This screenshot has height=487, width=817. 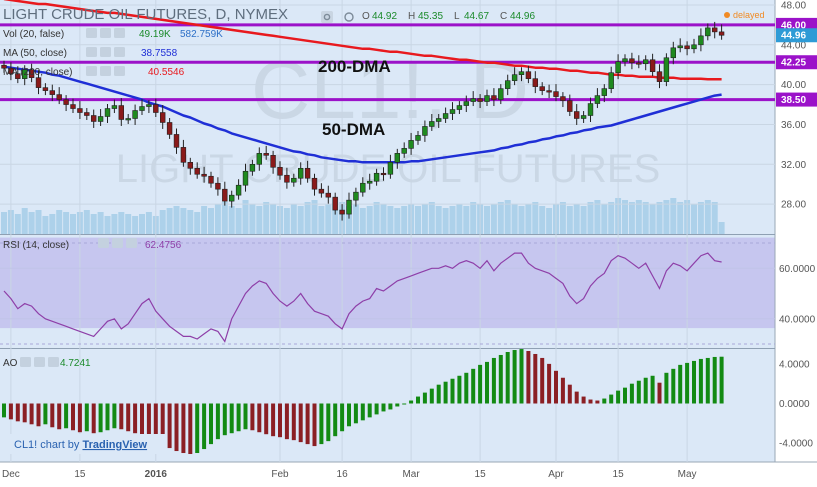 What do you see at coordinates (119, 33) in the screenshot?
I see `vol-close-icon` at bounding box center [119, 33].